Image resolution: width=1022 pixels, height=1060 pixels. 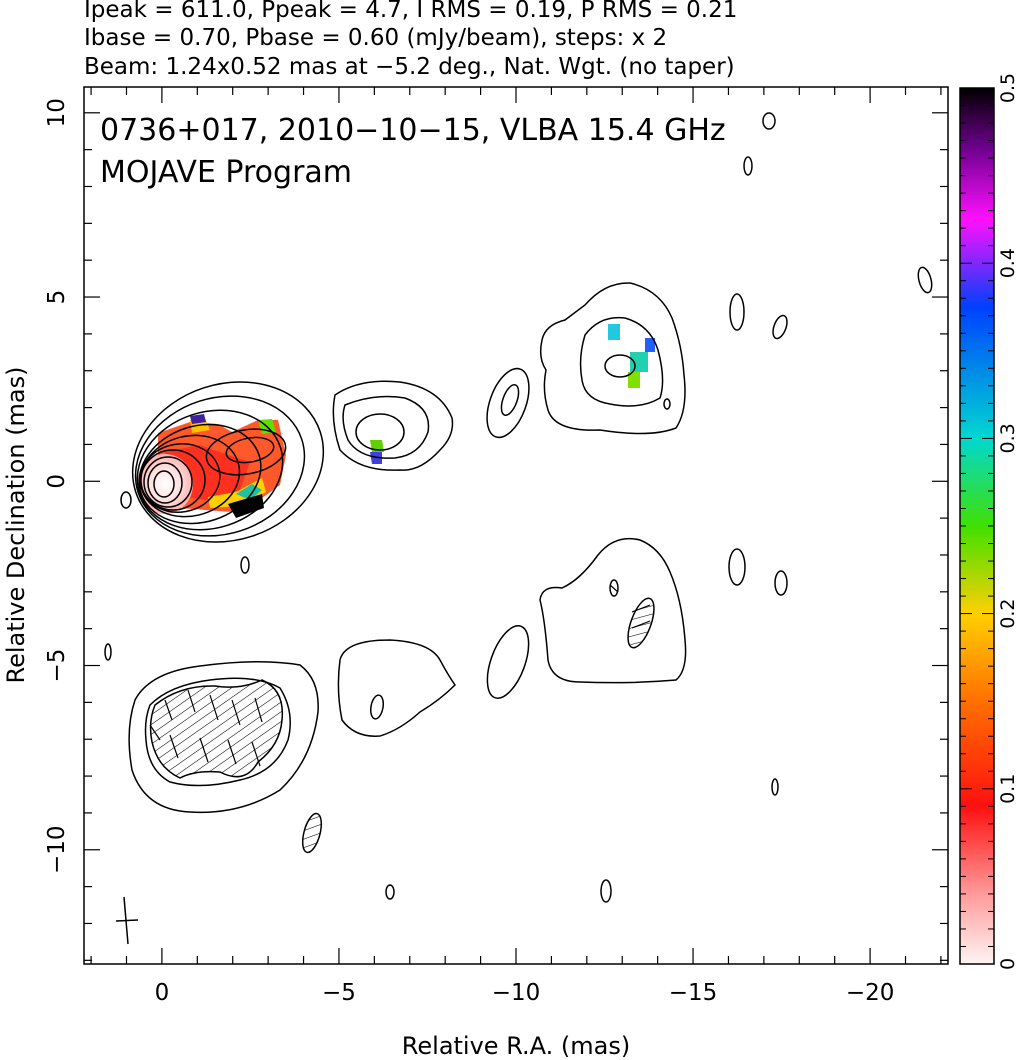 What do you see at coordinates (57, 481) in the screenshot?
I see `y-tick-label: 0` at bounding box center [57, 481].